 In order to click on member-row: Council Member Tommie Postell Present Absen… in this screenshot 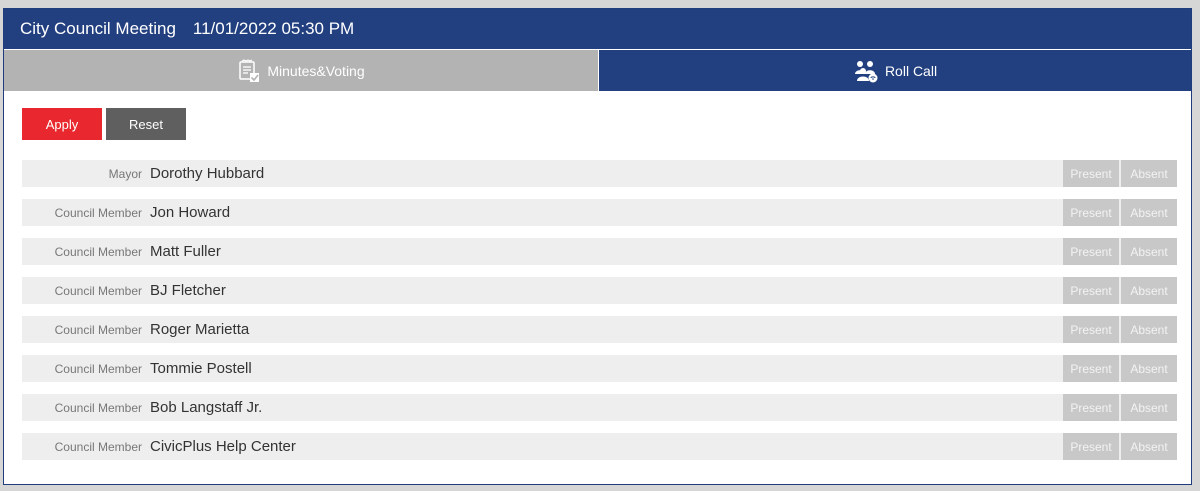, I will do `click(599, 368)`.